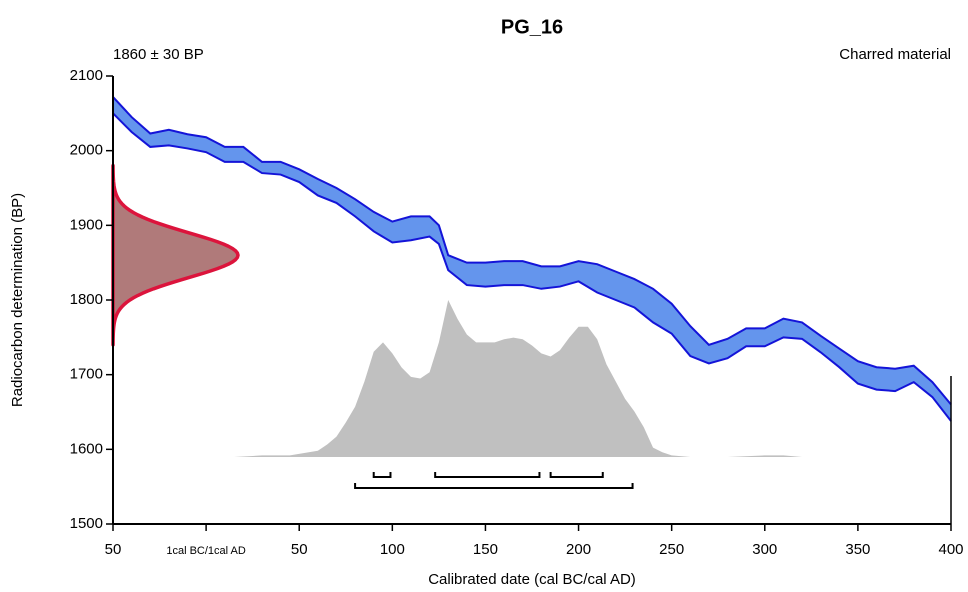 This screenshot has height=592, width=968. What do you see at coordinates (532, 27) in the screenshot?
I see `chart-title: PG_16` at bounding box center [532, 27].